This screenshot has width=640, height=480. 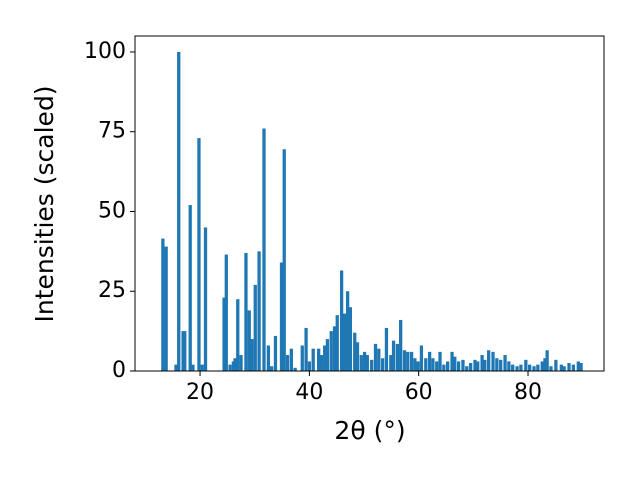 I want to click on x-axis-label: 2θ (°), so click(x=369, y=430).